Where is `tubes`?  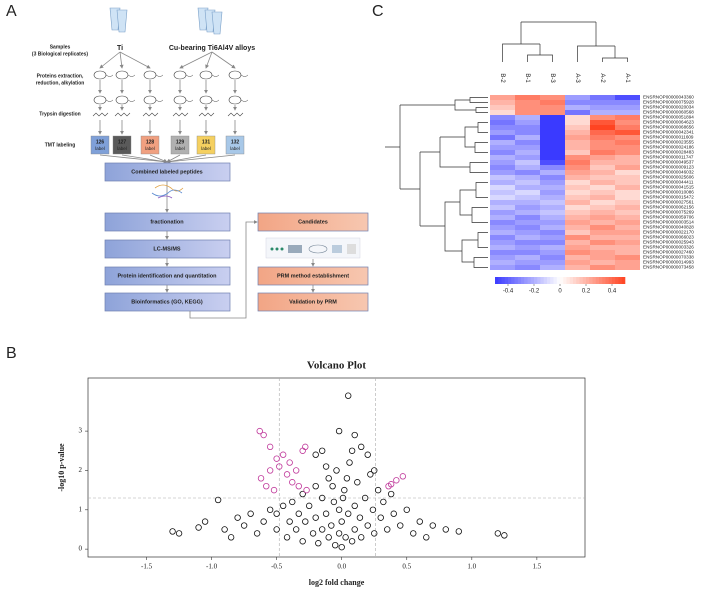
tubes is located at coordinates (166, 21).